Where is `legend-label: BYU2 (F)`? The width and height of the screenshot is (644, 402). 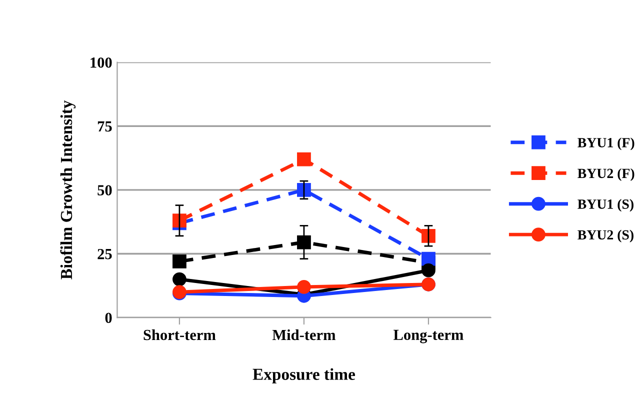 legend-label: BYU2 (F) is located at coordinates (606, 174).